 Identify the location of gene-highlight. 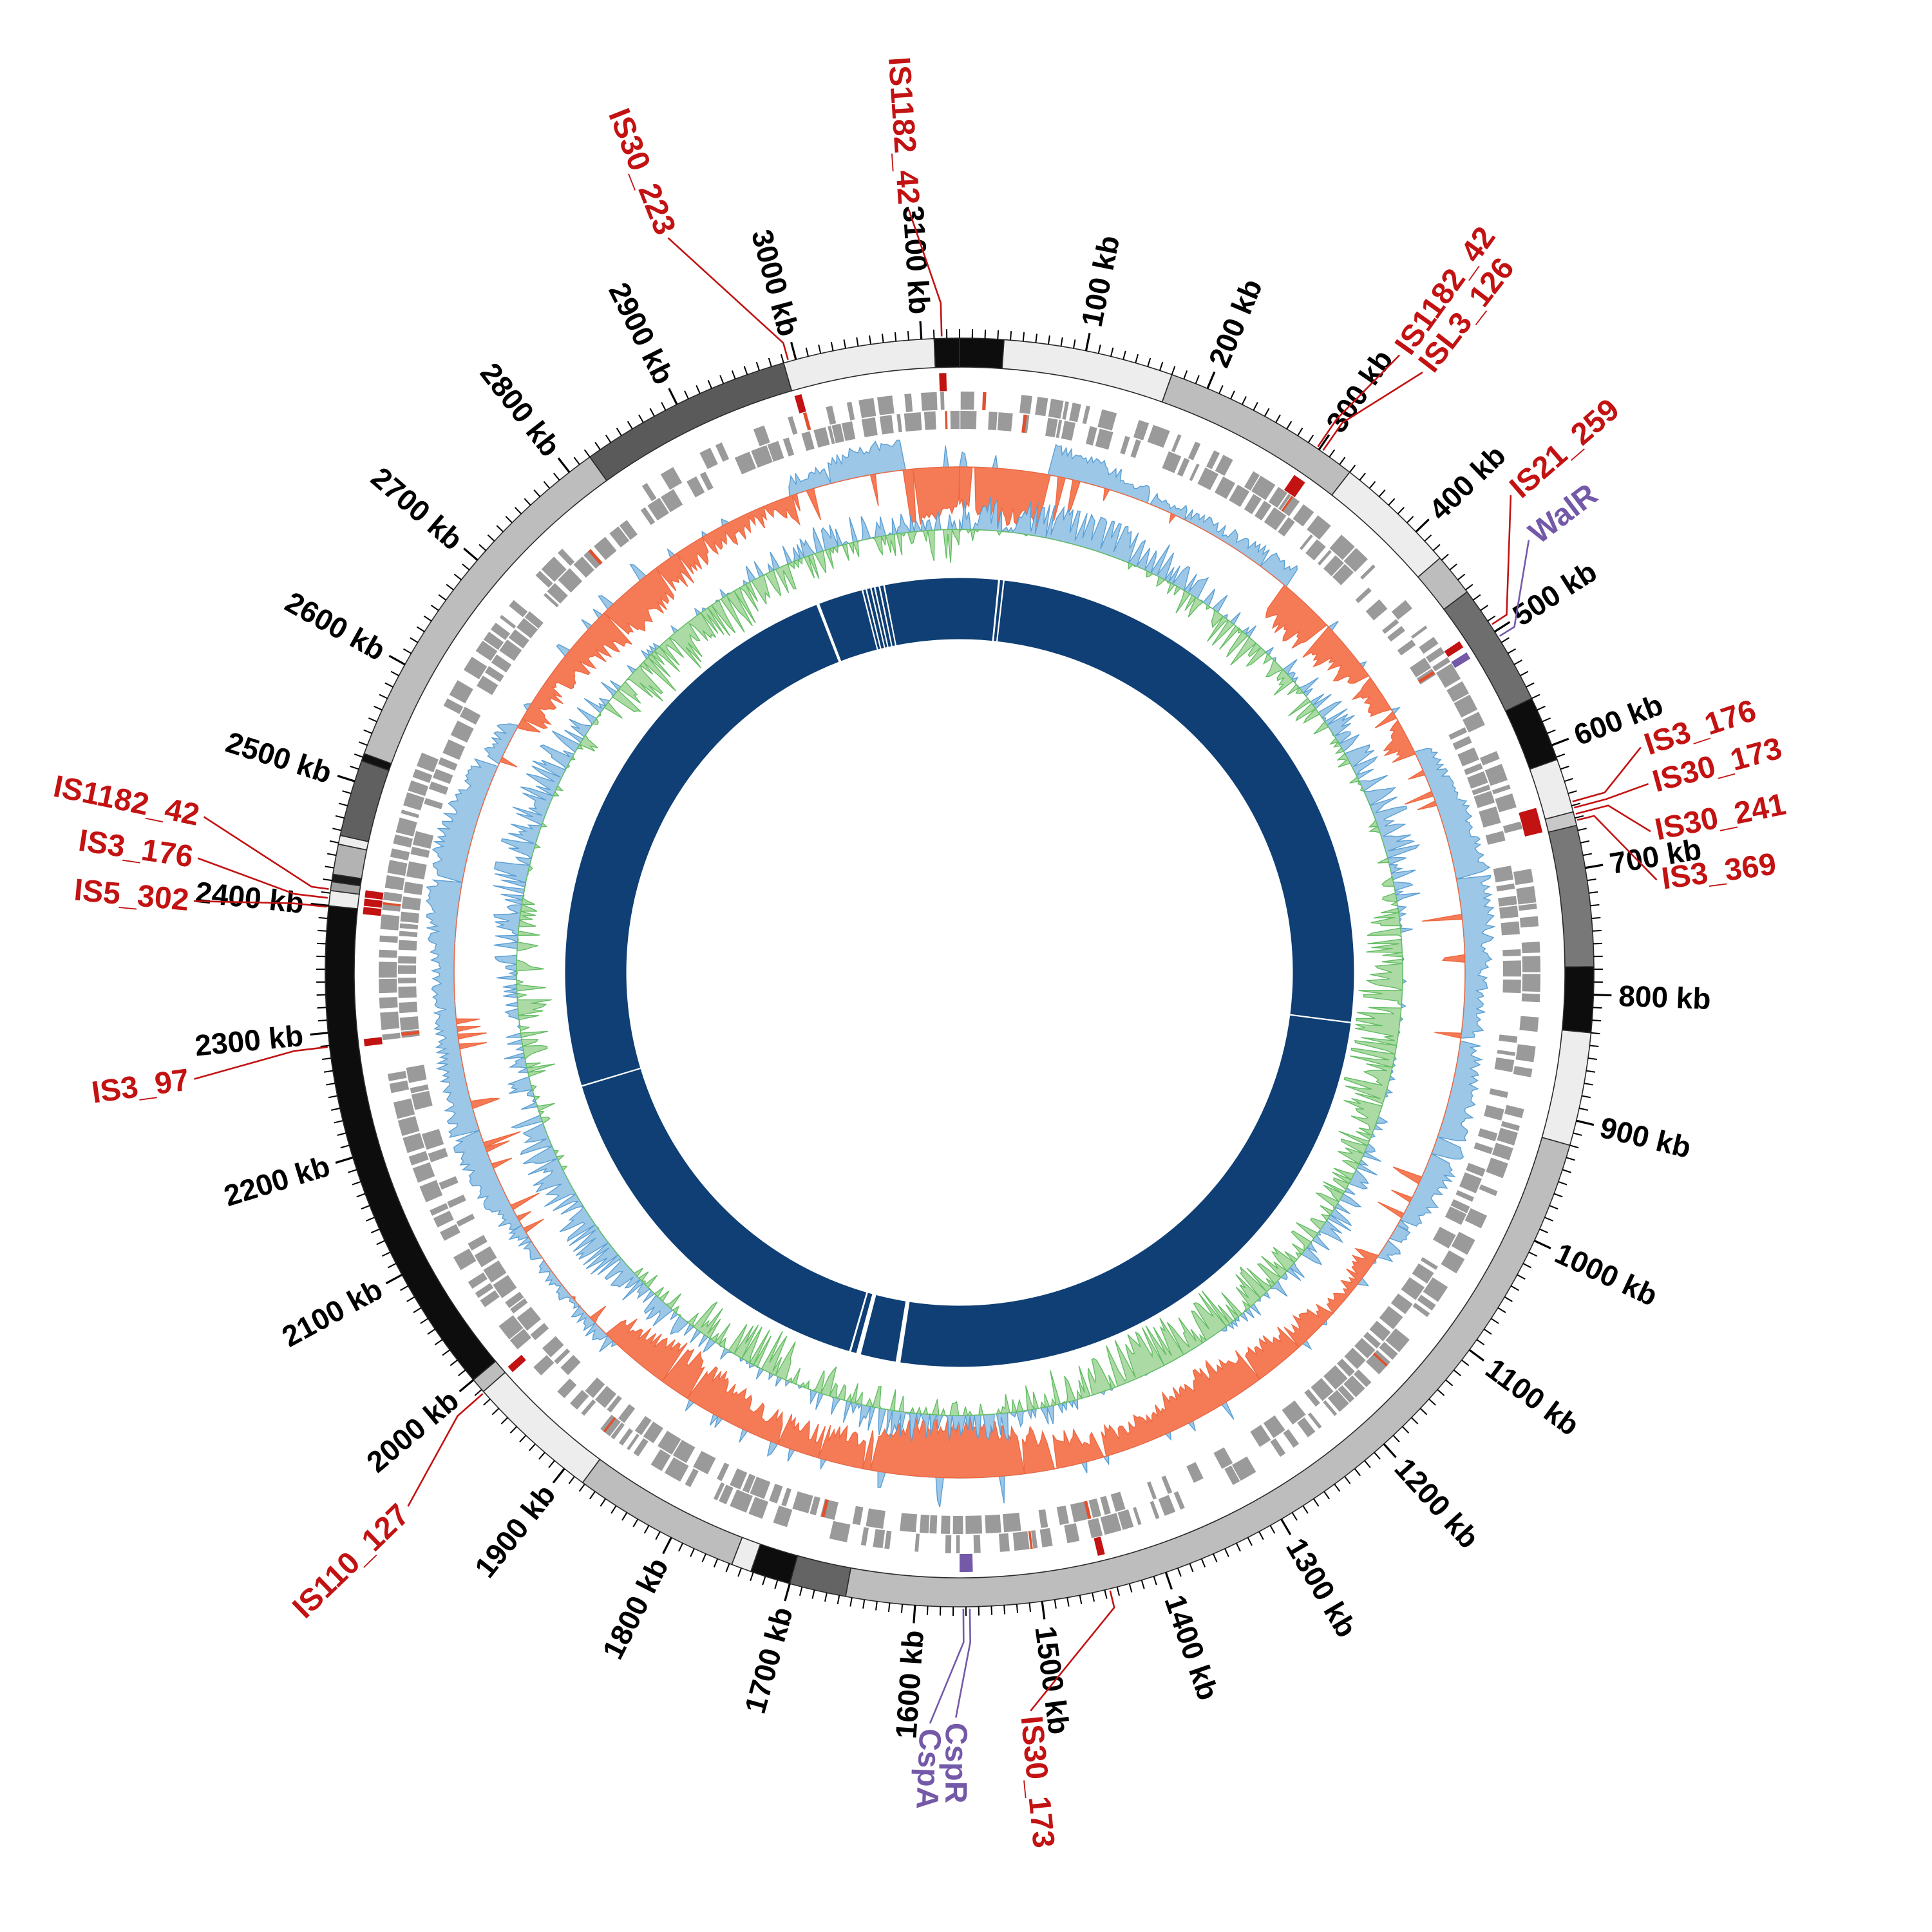
(1030, 1540).